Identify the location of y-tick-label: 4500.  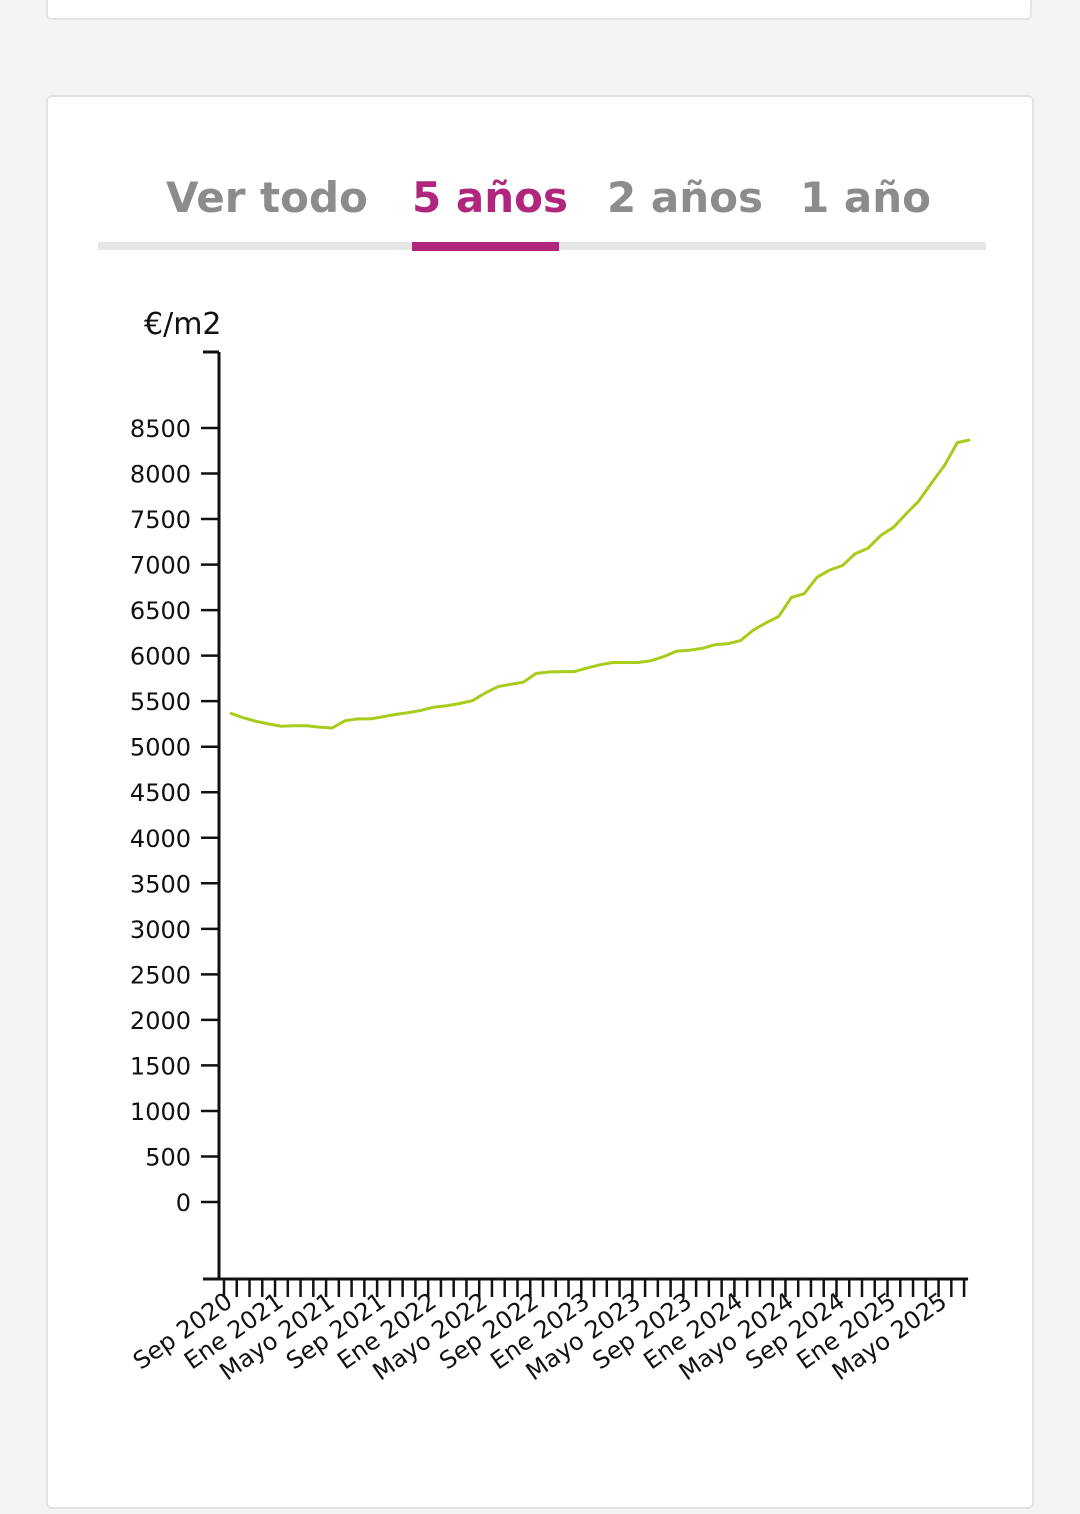
(160, 793).